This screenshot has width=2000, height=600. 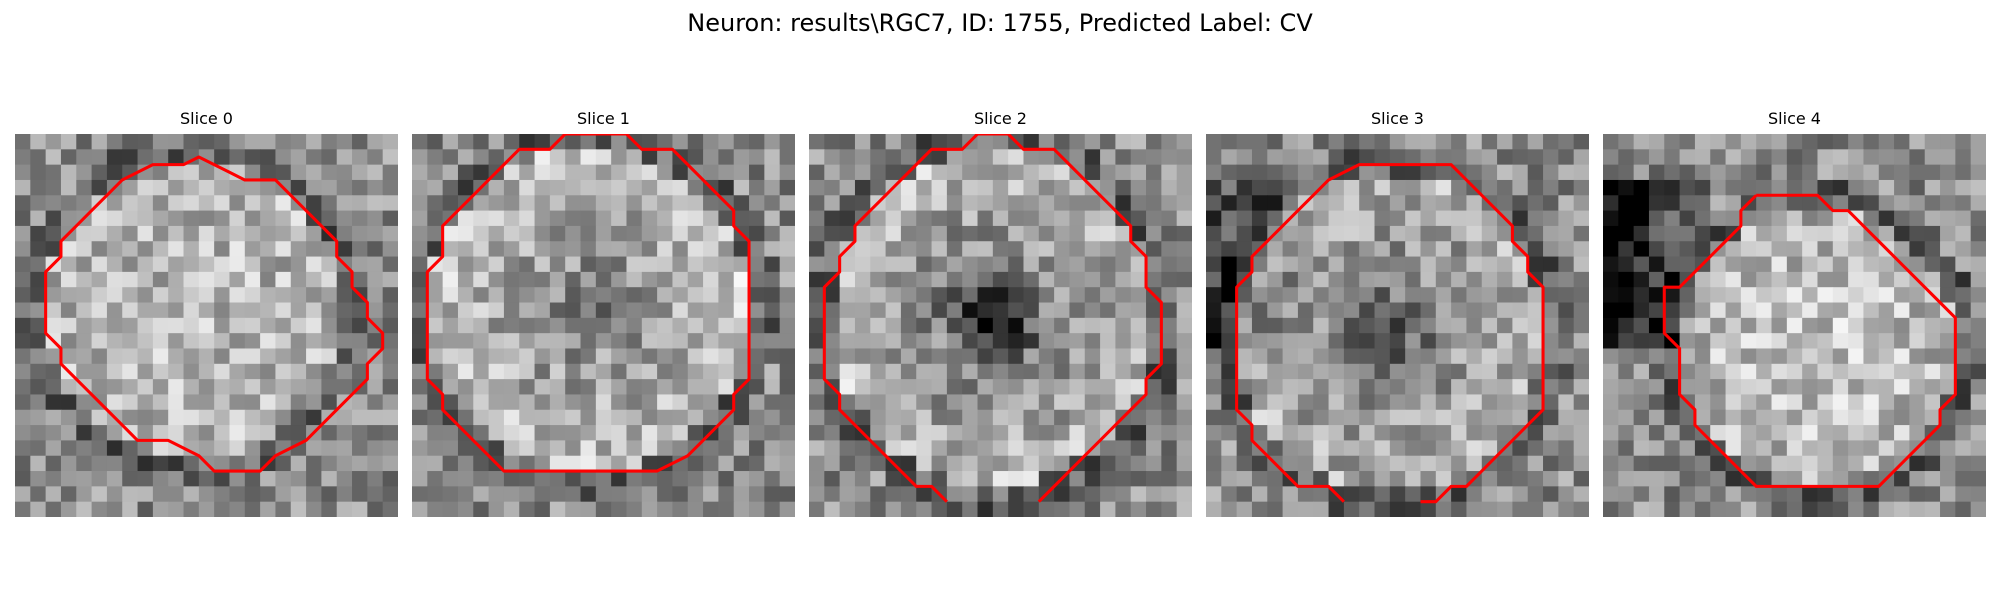 What do you see at coordinates (1000, 118) in the screenshot?
I see `slice-title-2: Slice 2` at bounding box center [1000, 118].